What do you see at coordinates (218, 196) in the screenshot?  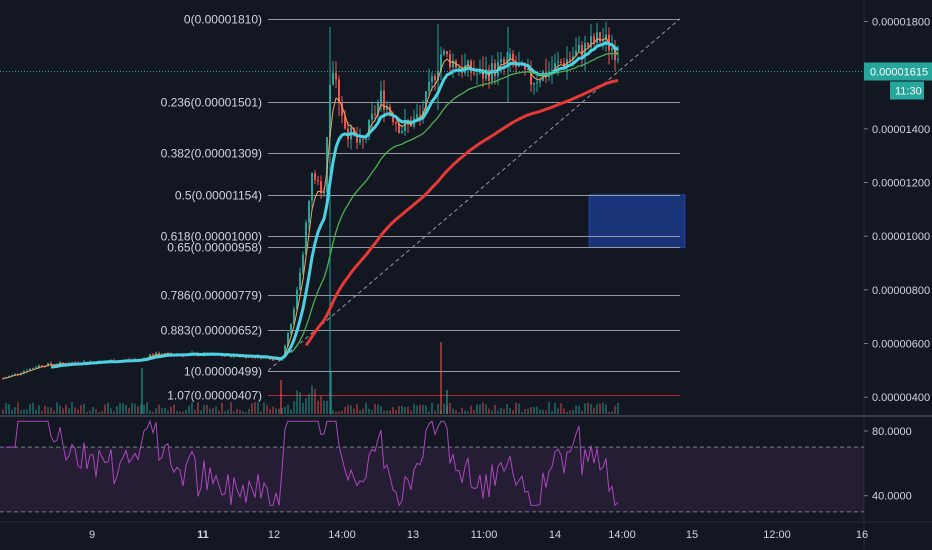 I see `fib-label: 0.5(0.00001154)` at bounding box center [218, 196].